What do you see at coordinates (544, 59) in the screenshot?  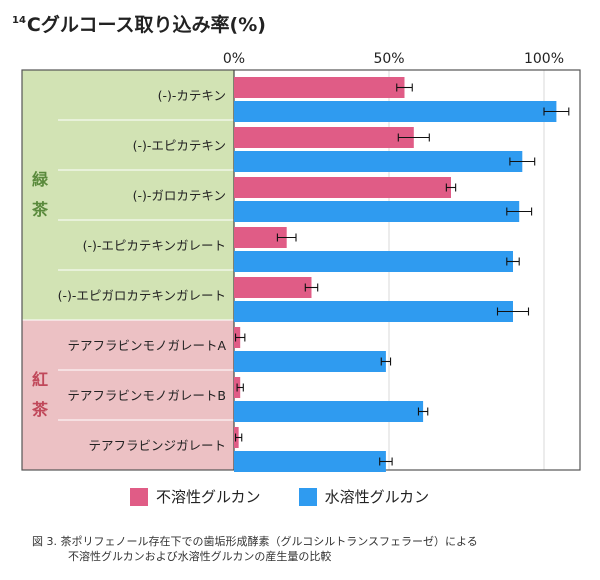 I see `x-tick-label: 100%` at bounding box center [544, 59].